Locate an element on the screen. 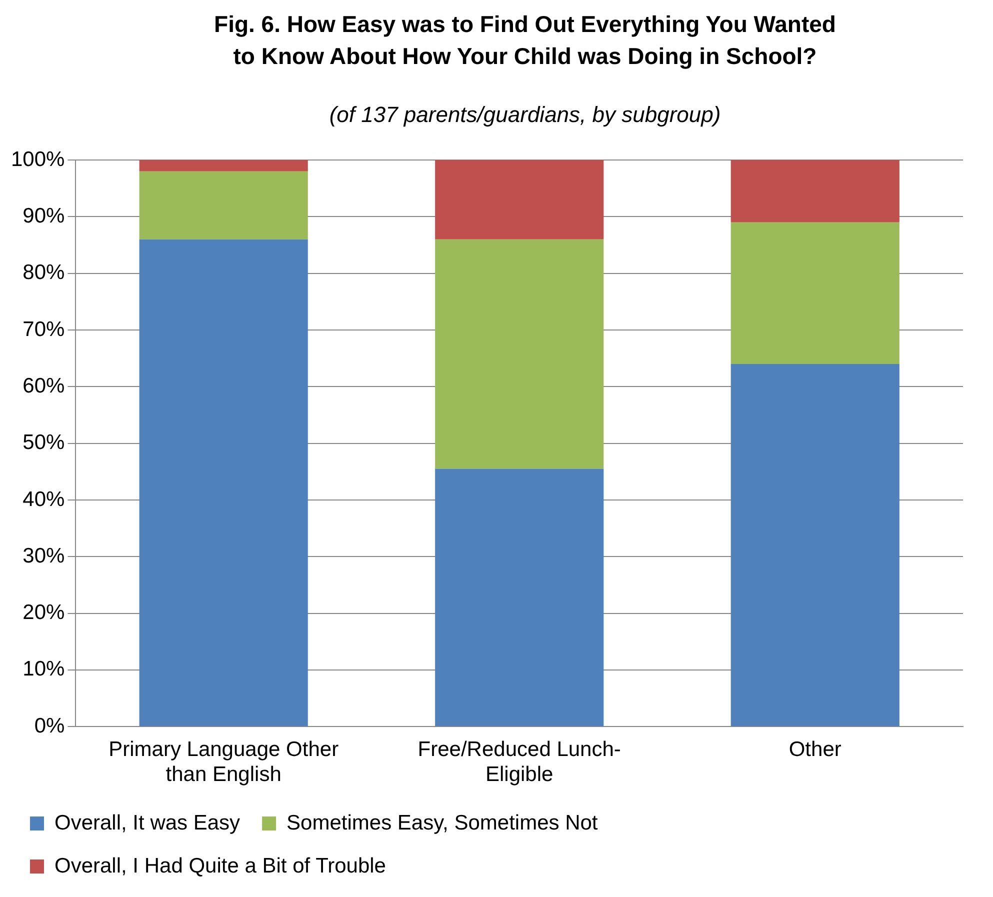 This screenshot has height=897, width=993. y-tick-label: 80% is located at coordinates (43, 272).